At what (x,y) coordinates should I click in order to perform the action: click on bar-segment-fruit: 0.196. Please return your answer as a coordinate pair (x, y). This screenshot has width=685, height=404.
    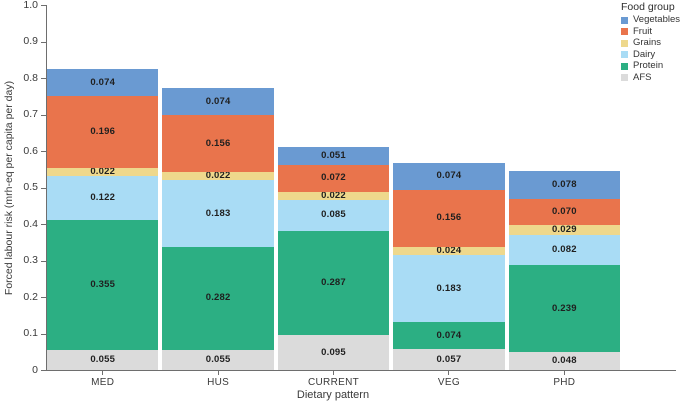
    Looking at the image, I should click on (103, 132).